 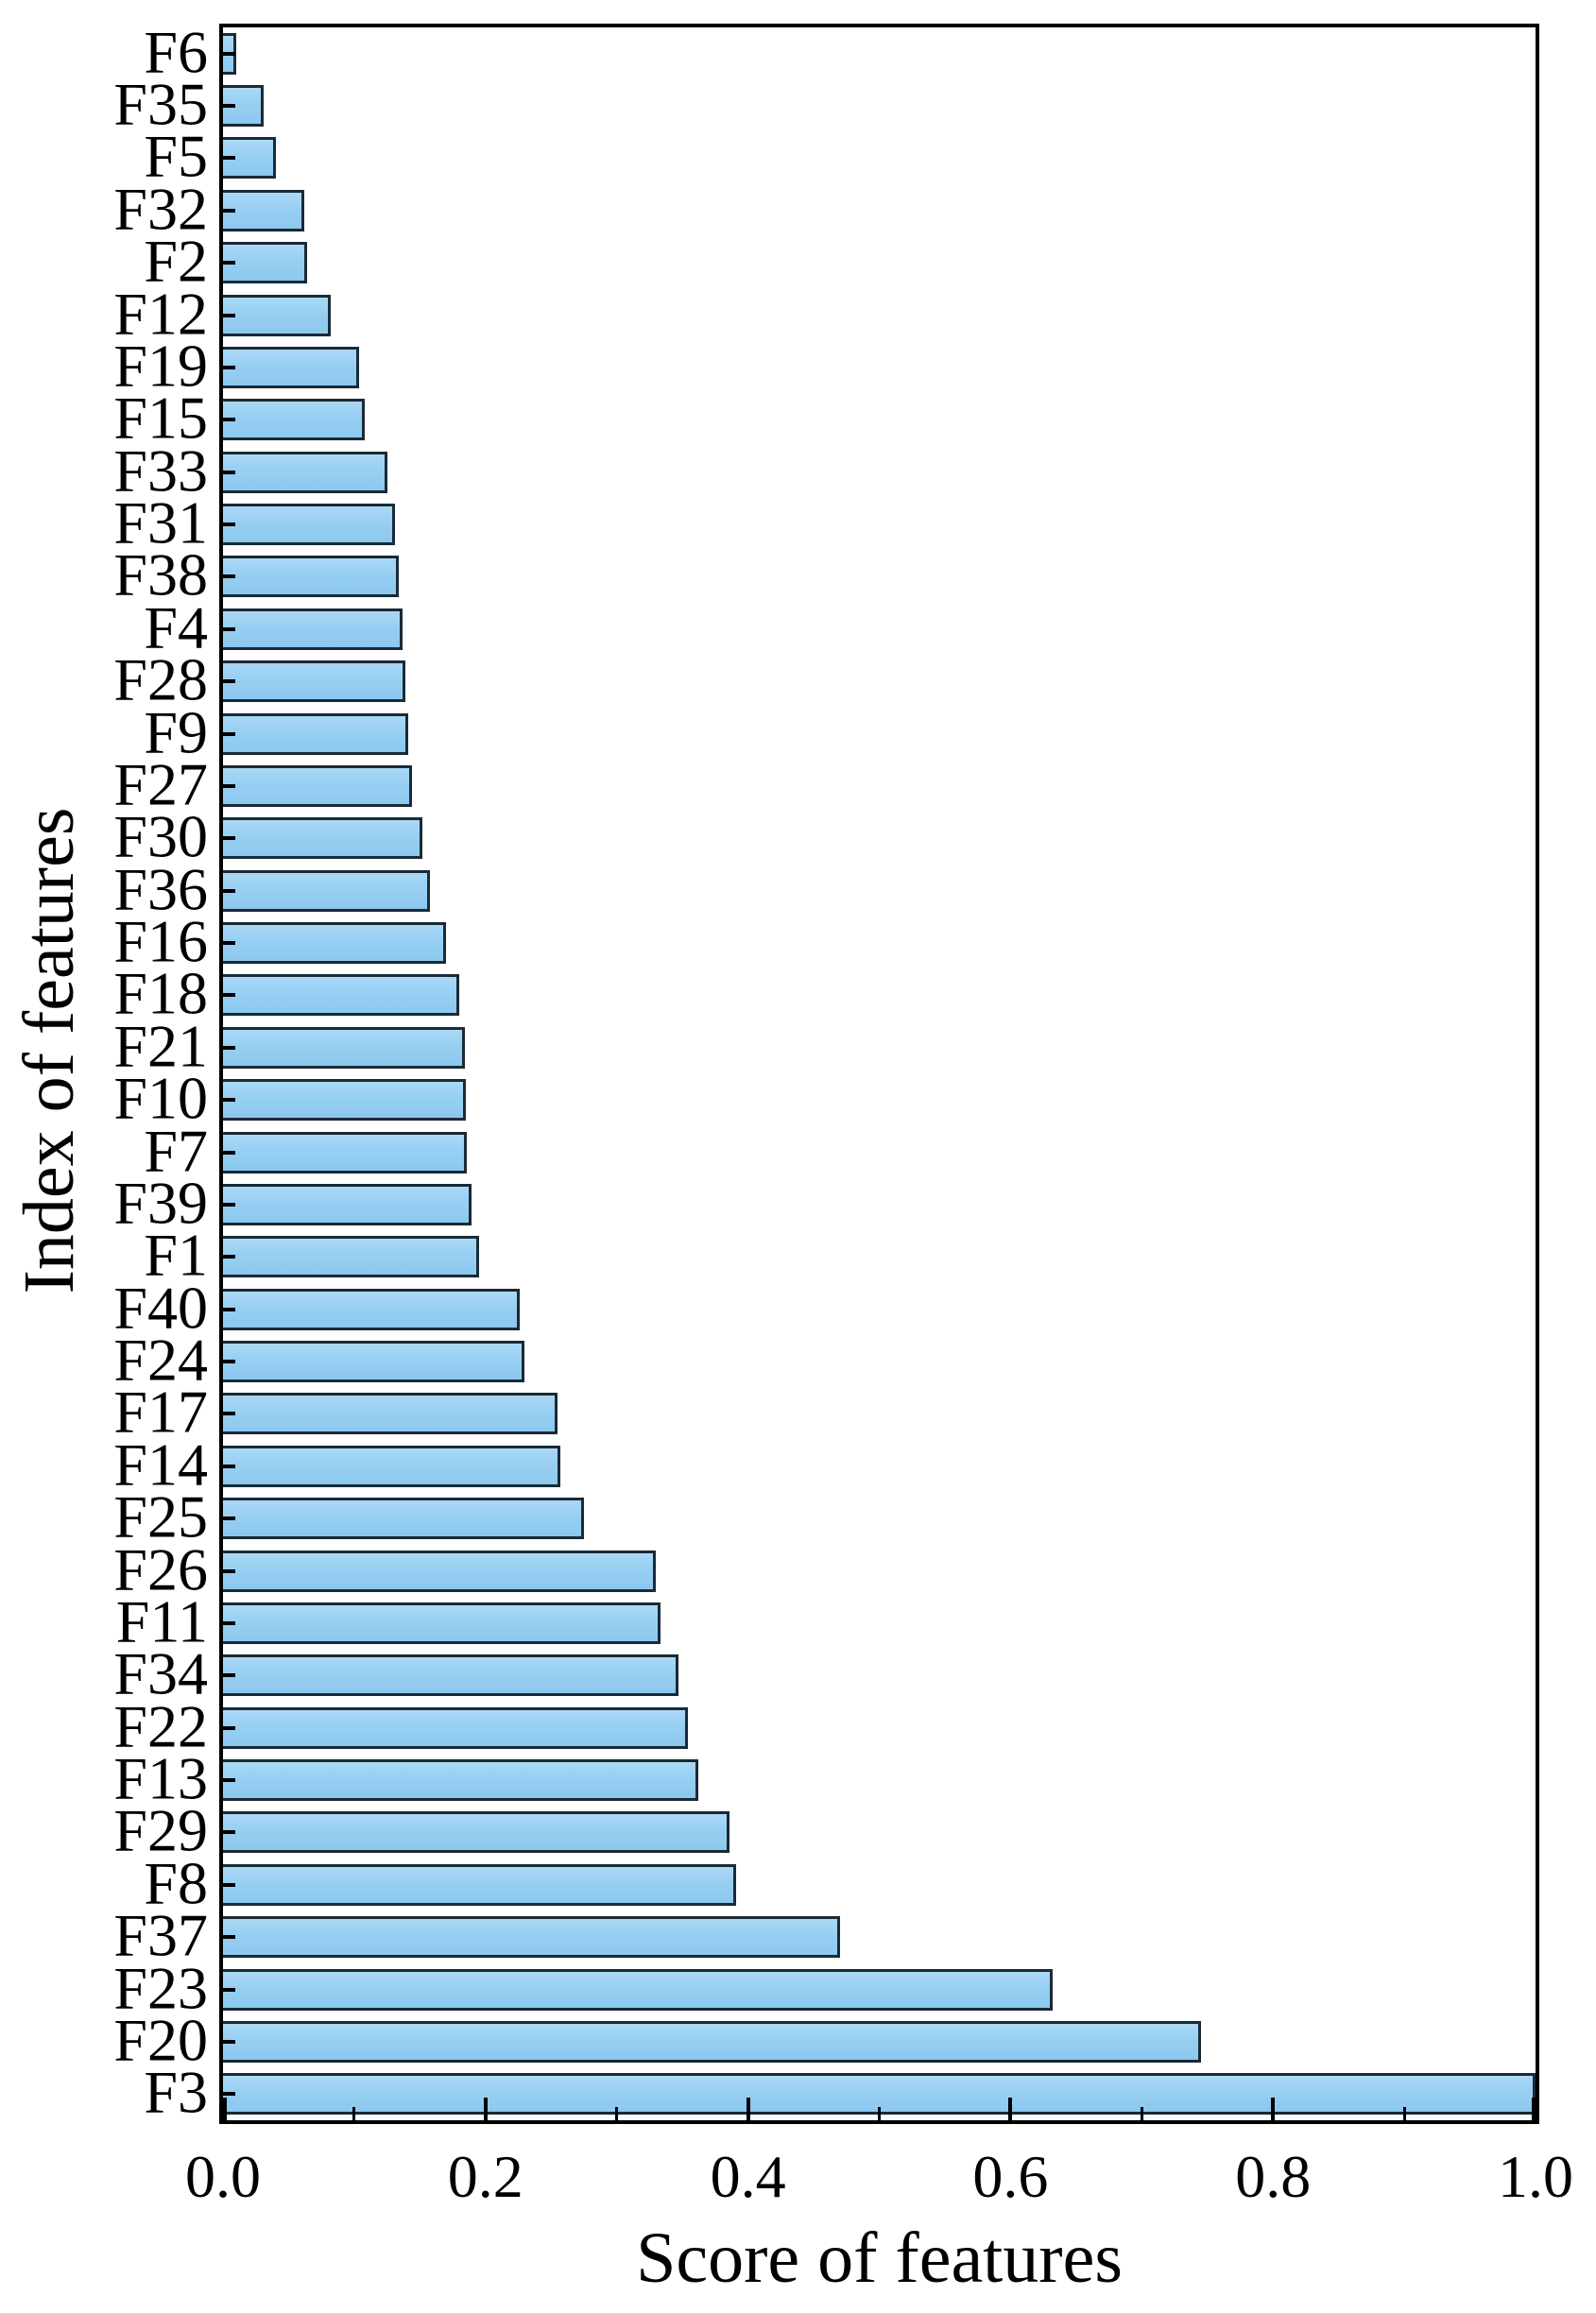 I want to click on y-category-label: F30, so click(x=160, y=837).